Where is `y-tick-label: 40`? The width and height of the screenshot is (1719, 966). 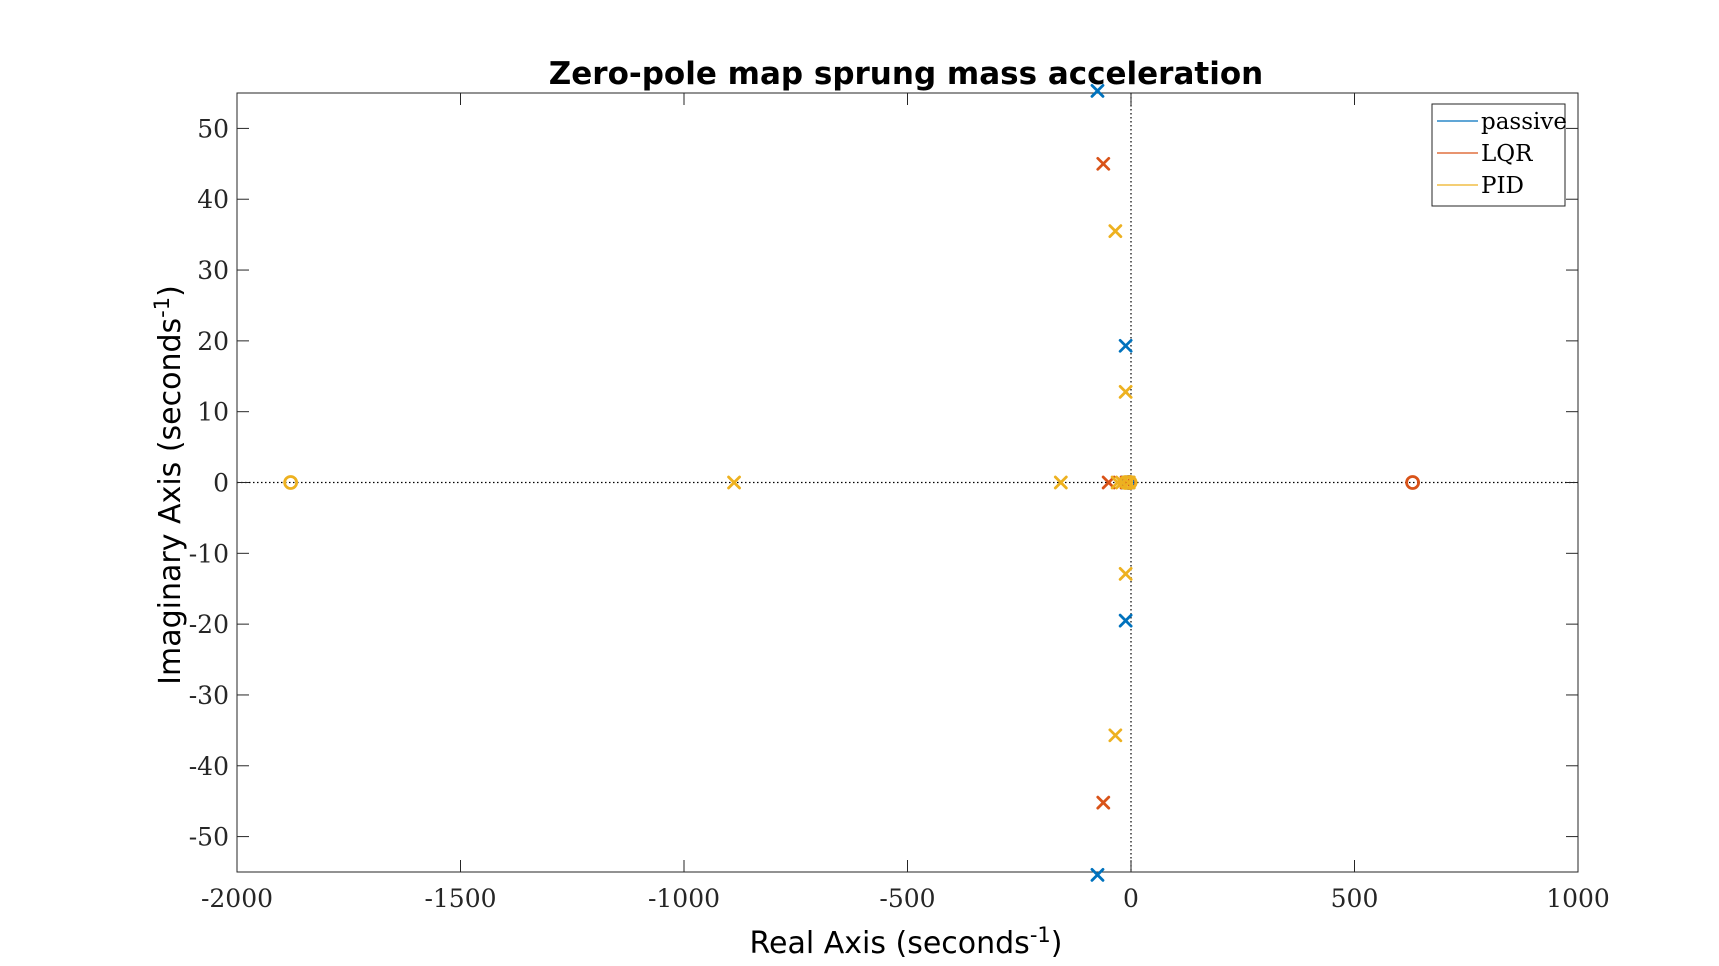 y-tick-label: 40 is located at coordinates (213, 199).